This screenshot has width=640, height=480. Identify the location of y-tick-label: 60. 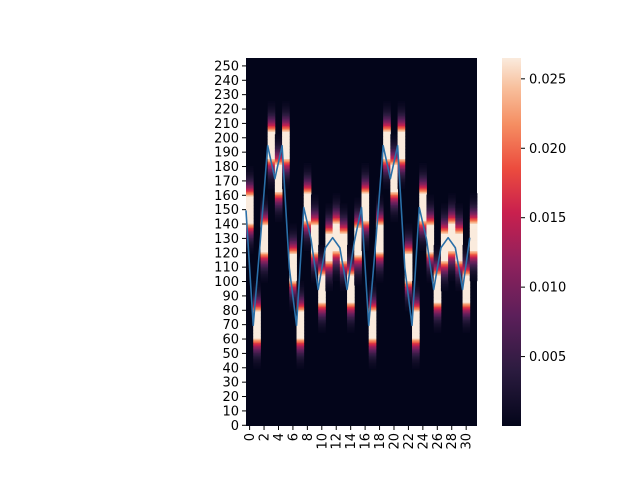
(230, 340).